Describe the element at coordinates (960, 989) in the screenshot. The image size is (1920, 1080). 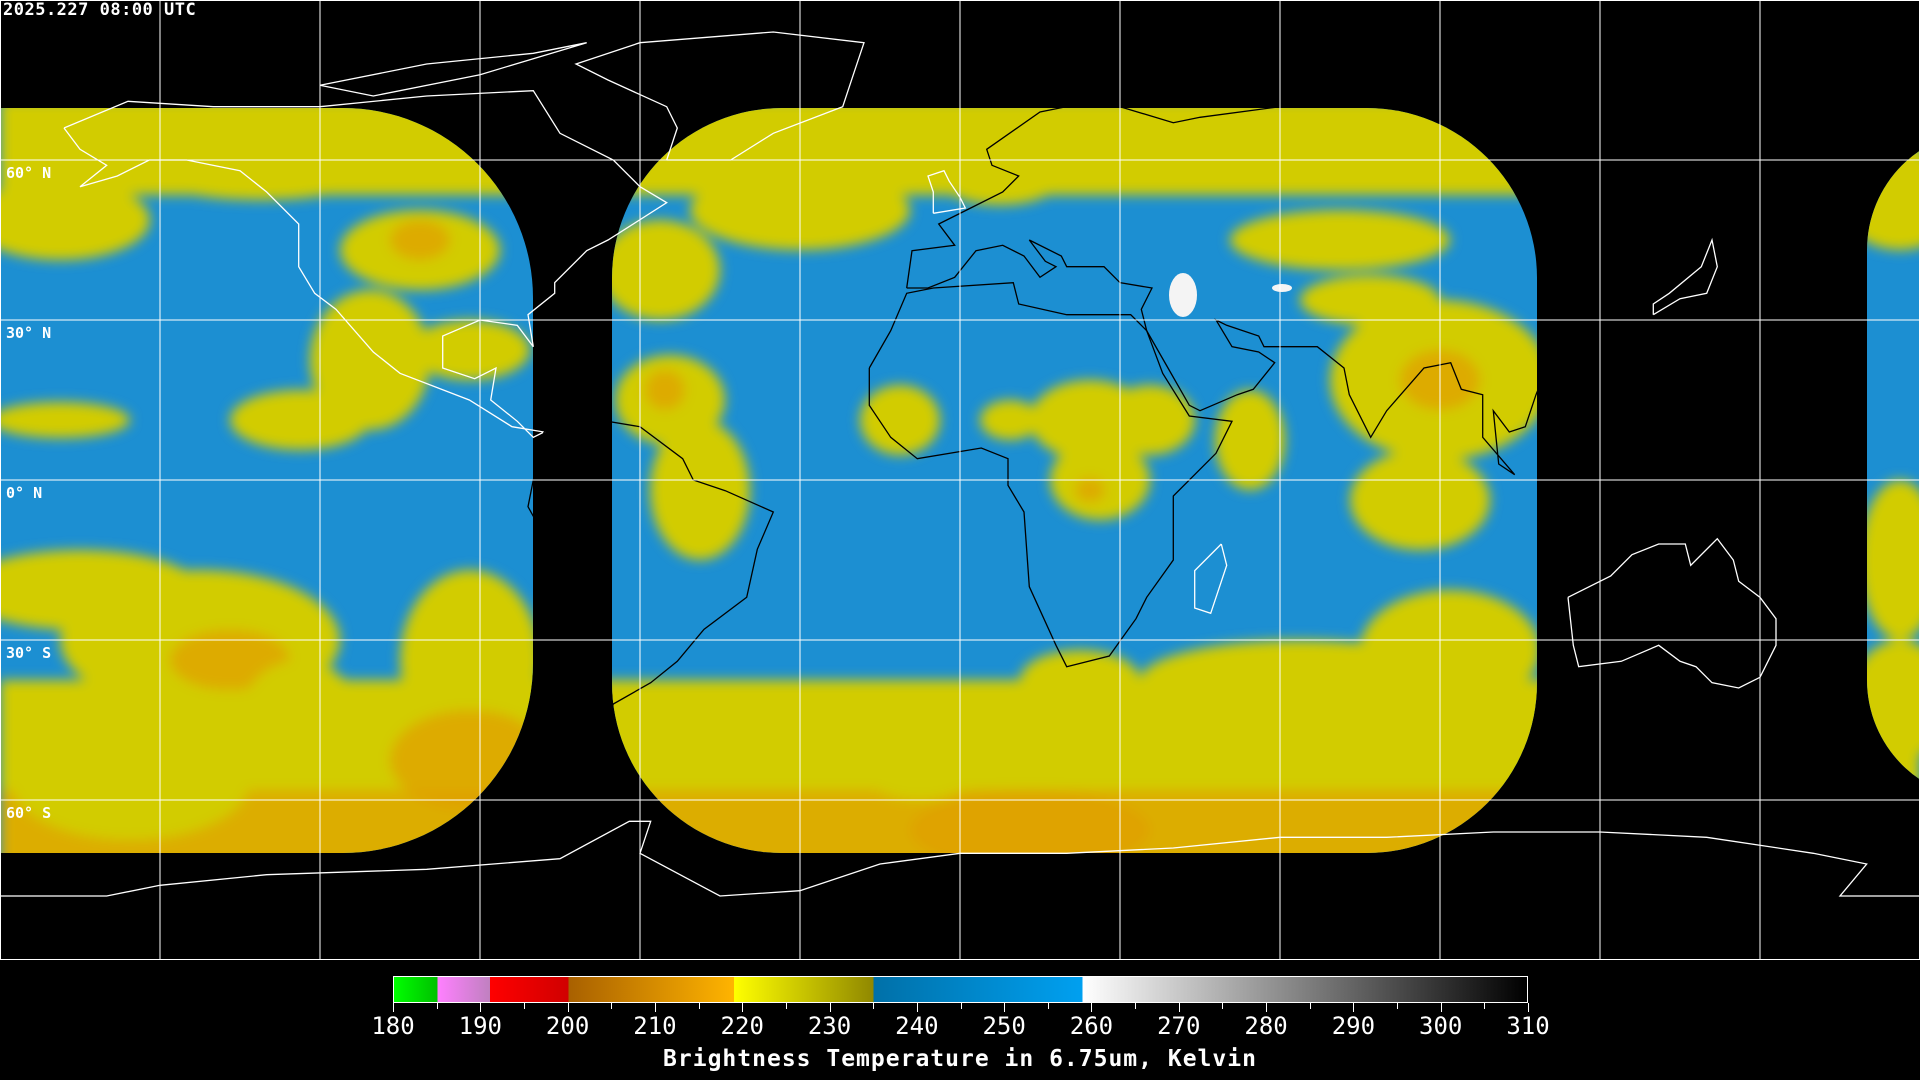
I see `colorbar` at that location.